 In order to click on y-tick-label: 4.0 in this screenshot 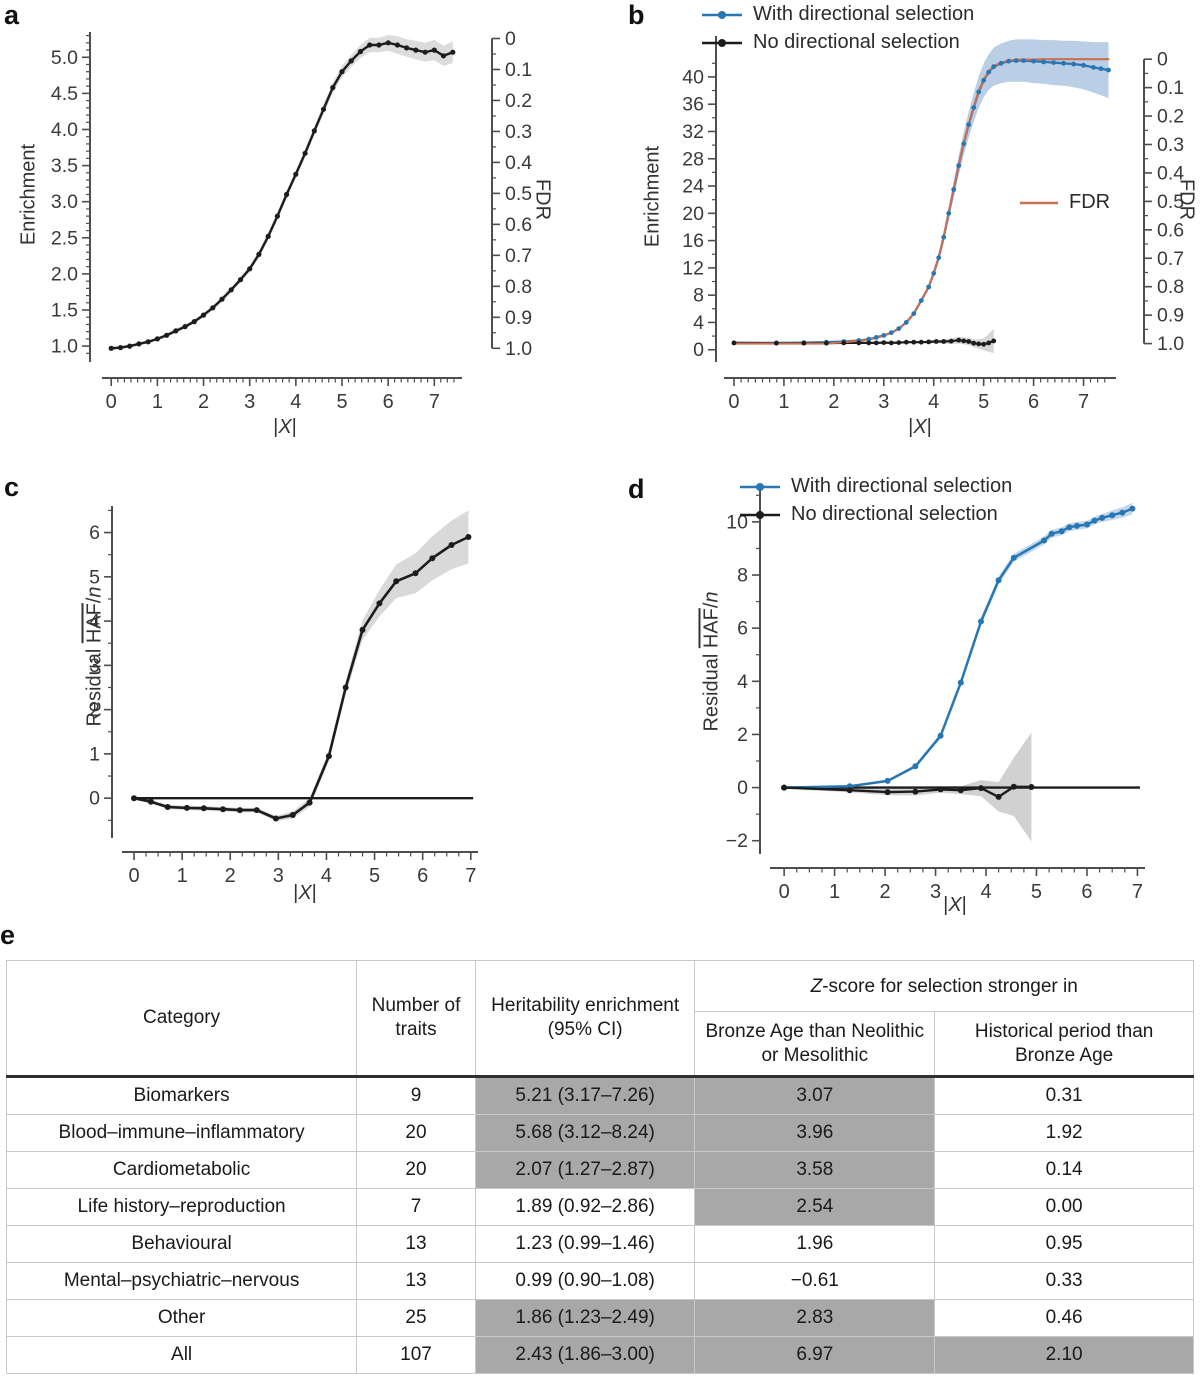, I will do `click(64, 130)`.